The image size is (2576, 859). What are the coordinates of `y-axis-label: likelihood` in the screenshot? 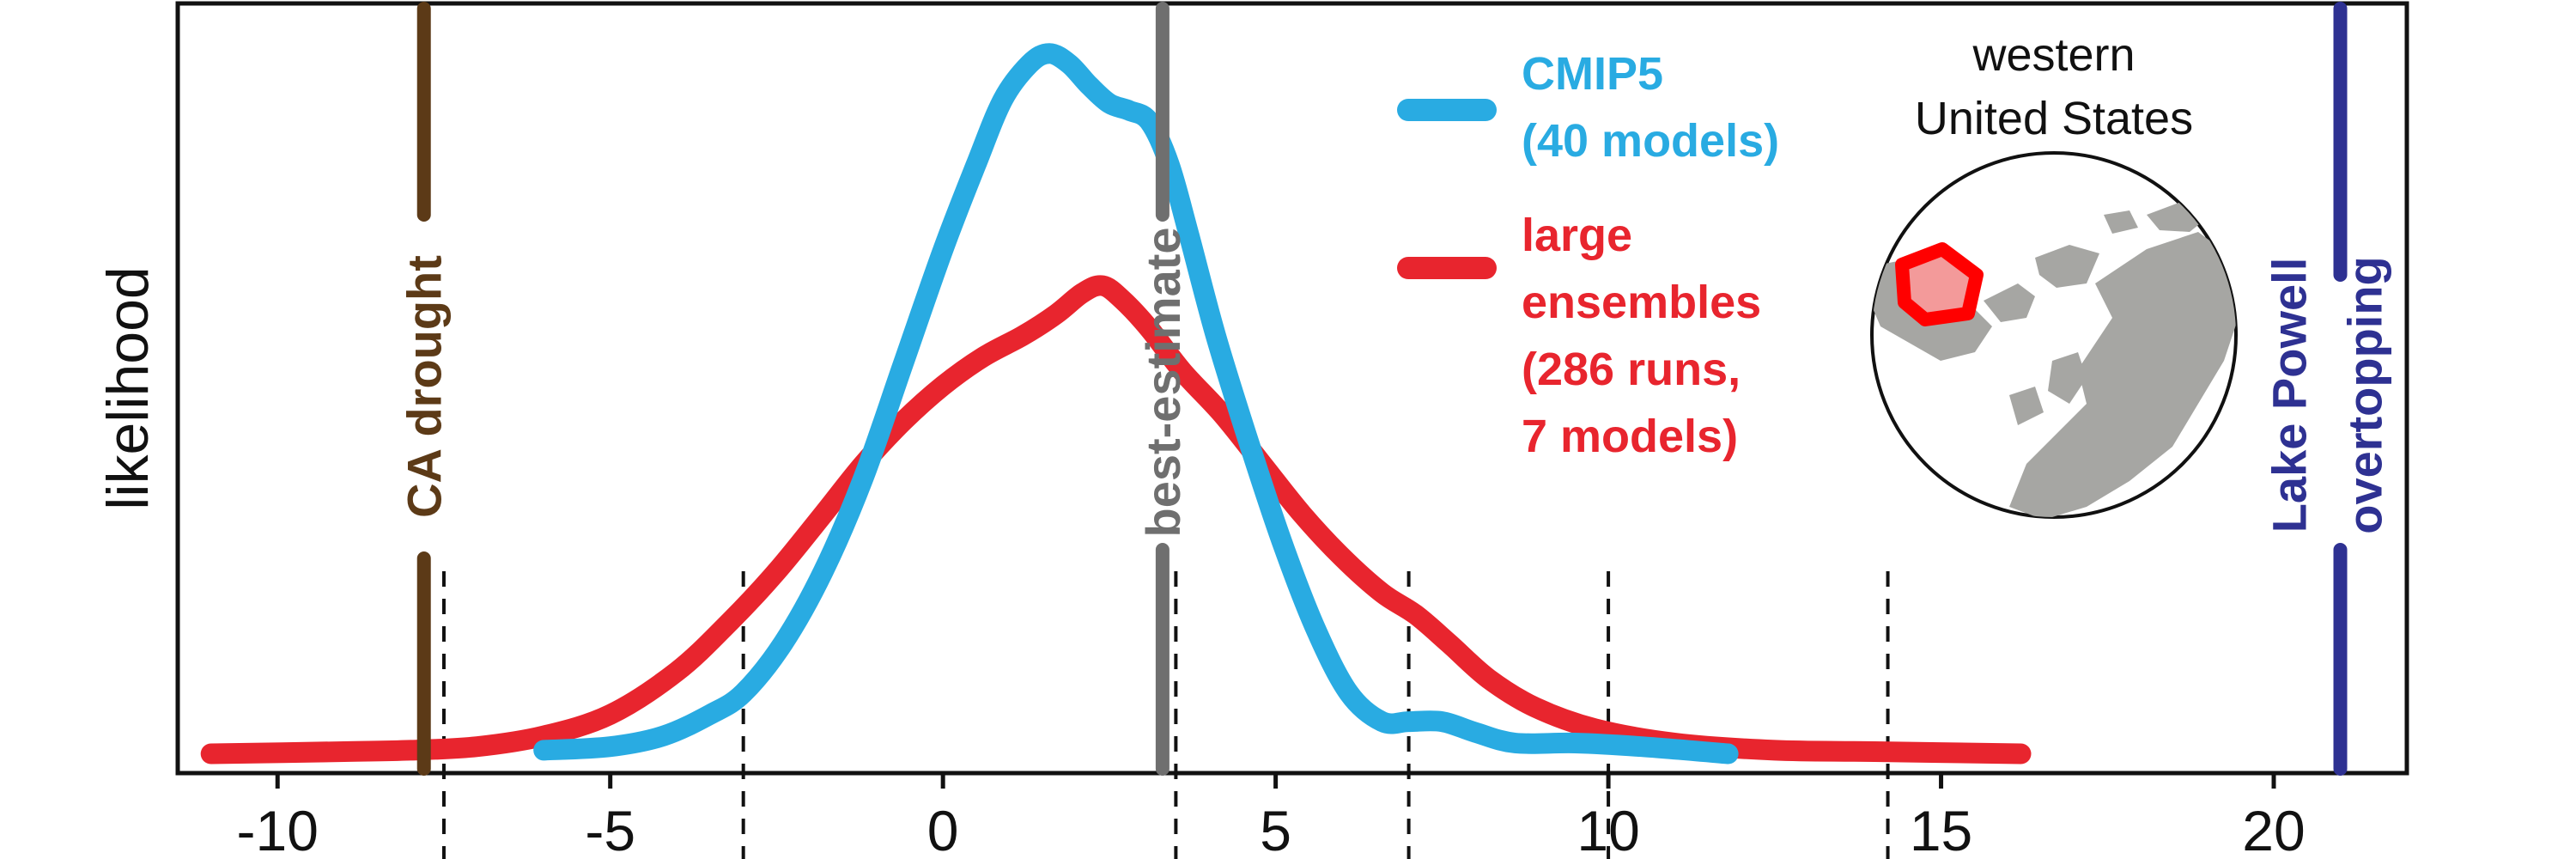 It's located at (128, 388).